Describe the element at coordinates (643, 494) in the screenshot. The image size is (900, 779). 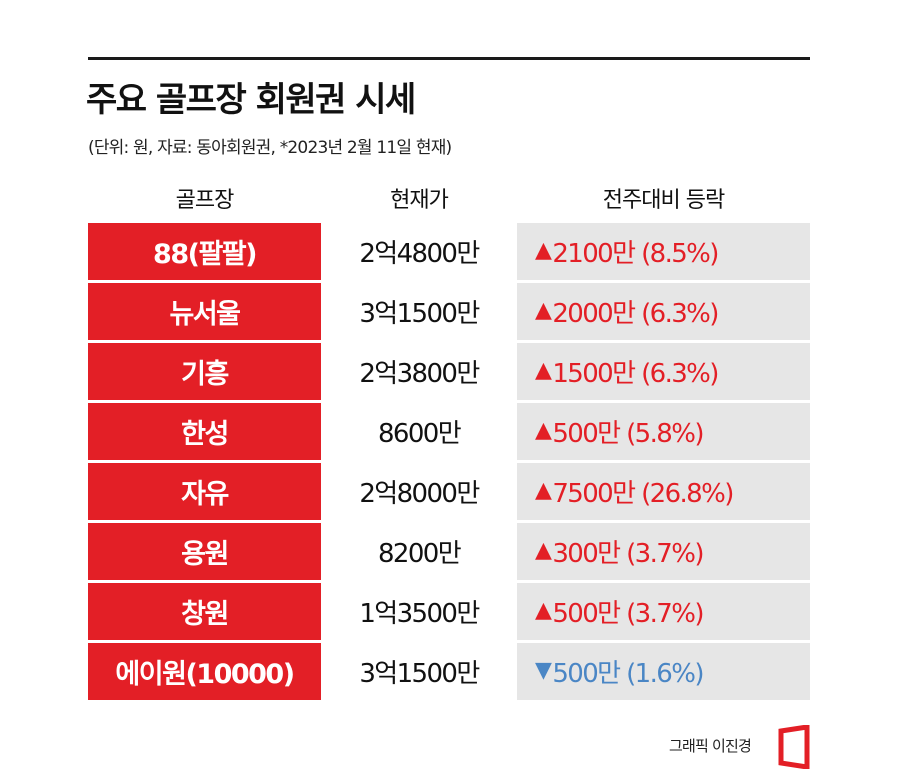
I see `change-value: 7500만 (26.8%)` at that location.